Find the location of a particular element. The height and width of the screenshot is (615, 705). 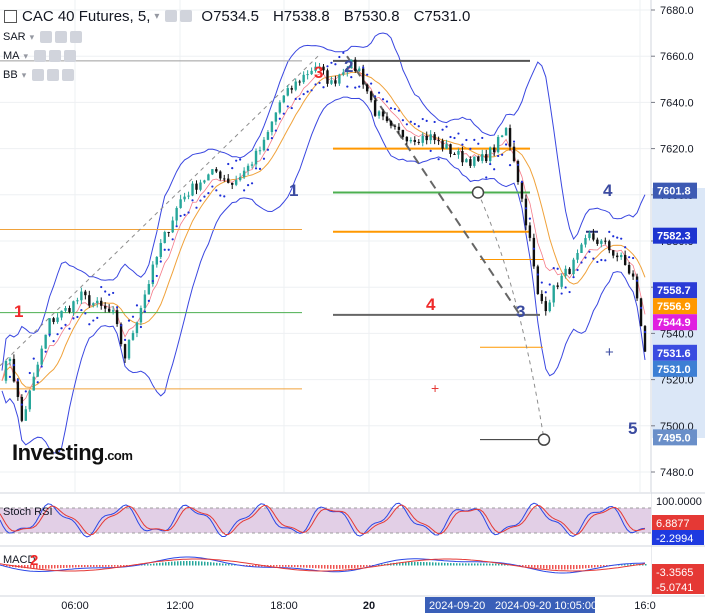

ohlc-open: O7534.5 is located at coordinates (230, 16).